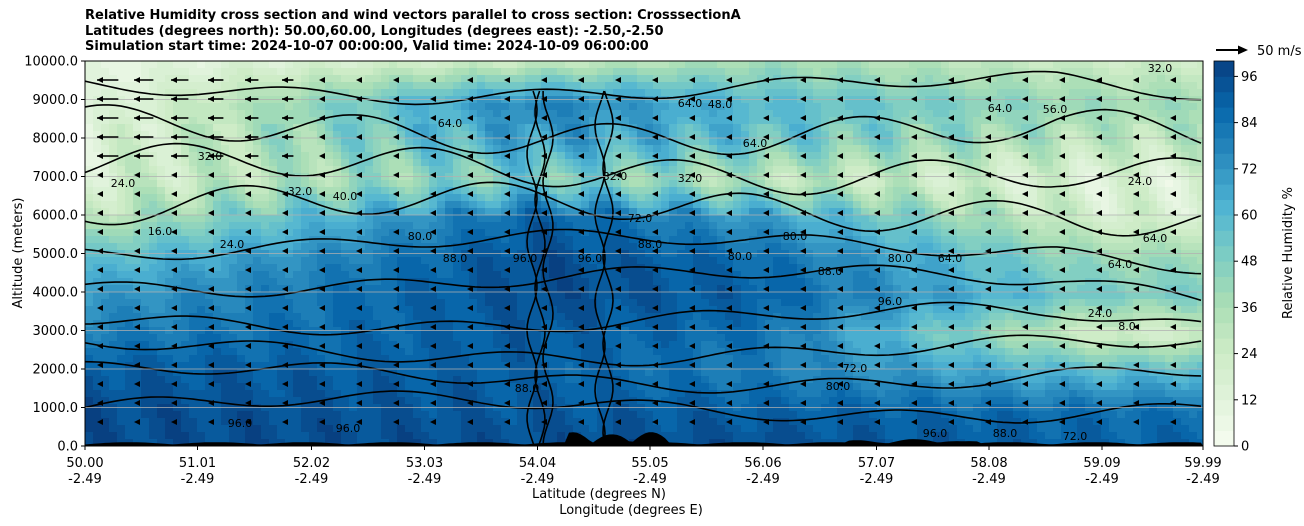 The image size is (1304, 526). What do you see at coordinates (1249, 354) in the screenshot?
I see `colorbar-tick-label: 24` at bounding box center [1249, 354].